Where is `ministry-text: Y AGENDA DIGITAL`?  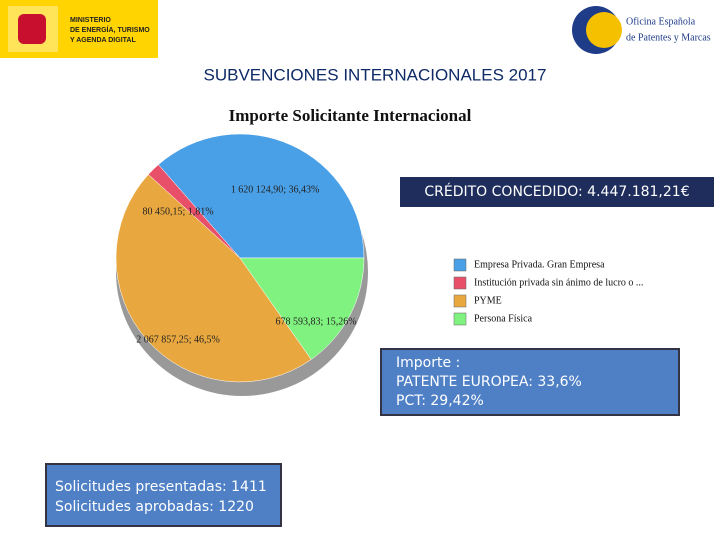 ministry-text: Y AGENDA DIGITAL is located at coordinates (103, 40).